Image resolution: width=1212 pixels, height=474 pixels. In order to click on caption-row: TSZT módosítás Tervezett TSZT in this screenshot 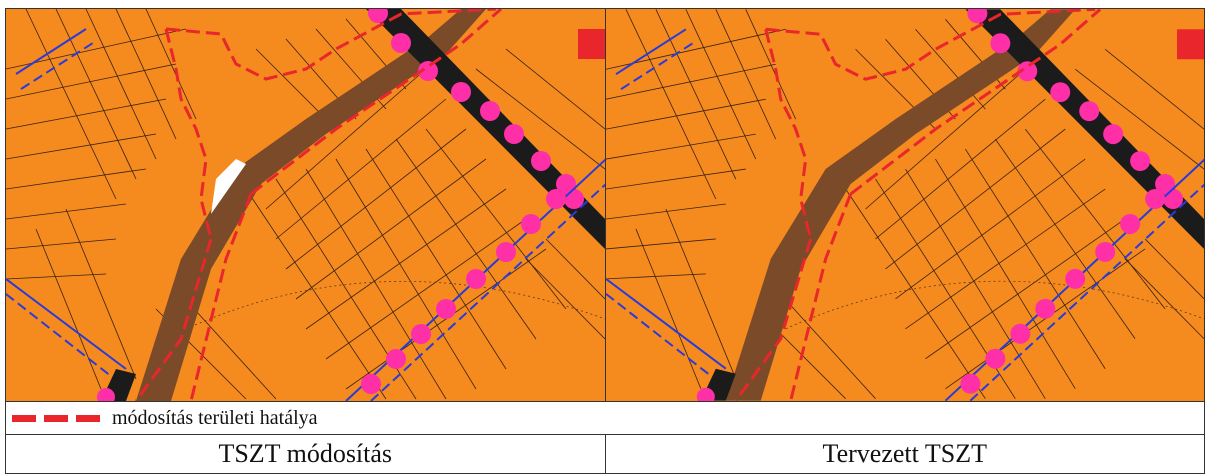, I will do `click(605, 454)`.